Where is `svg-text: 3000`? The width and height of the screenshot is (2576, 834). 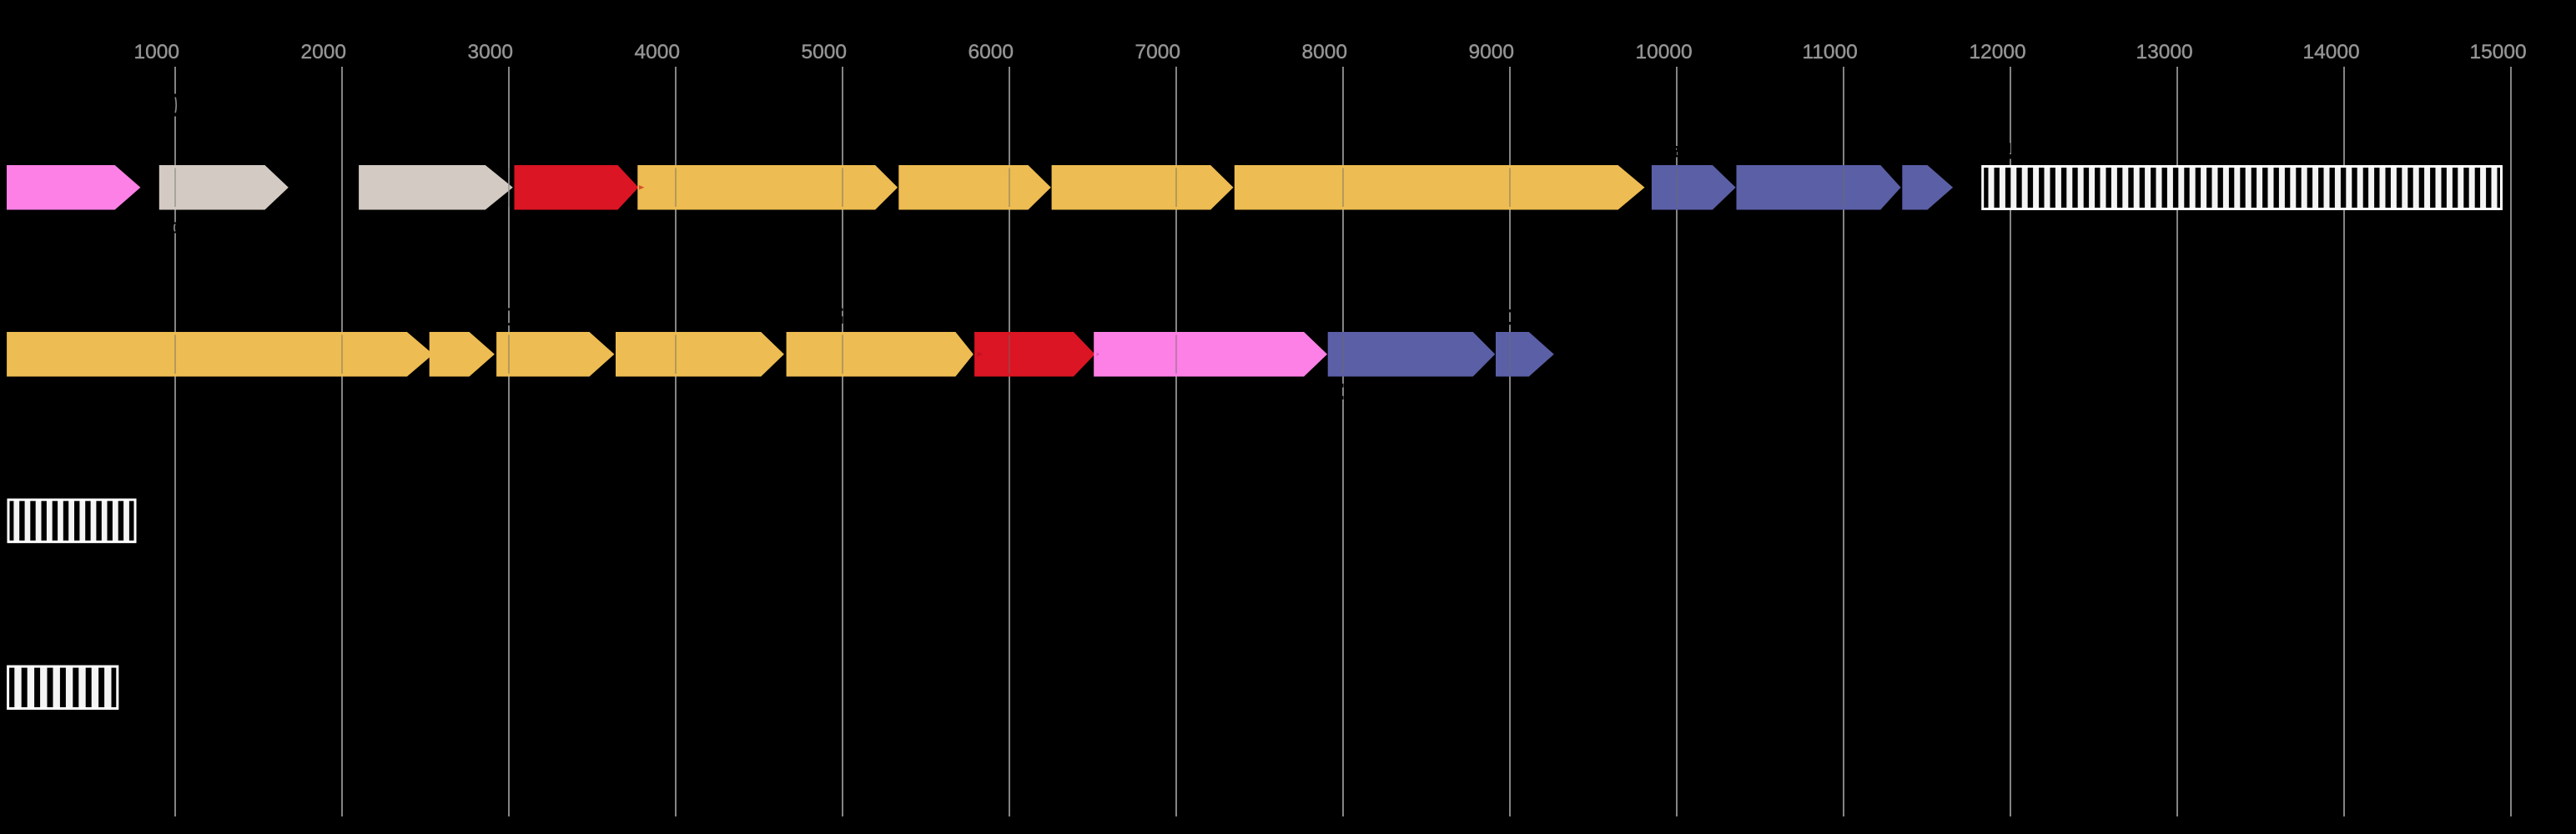 svg-text: 3000 is located at coordinates (491, 52).